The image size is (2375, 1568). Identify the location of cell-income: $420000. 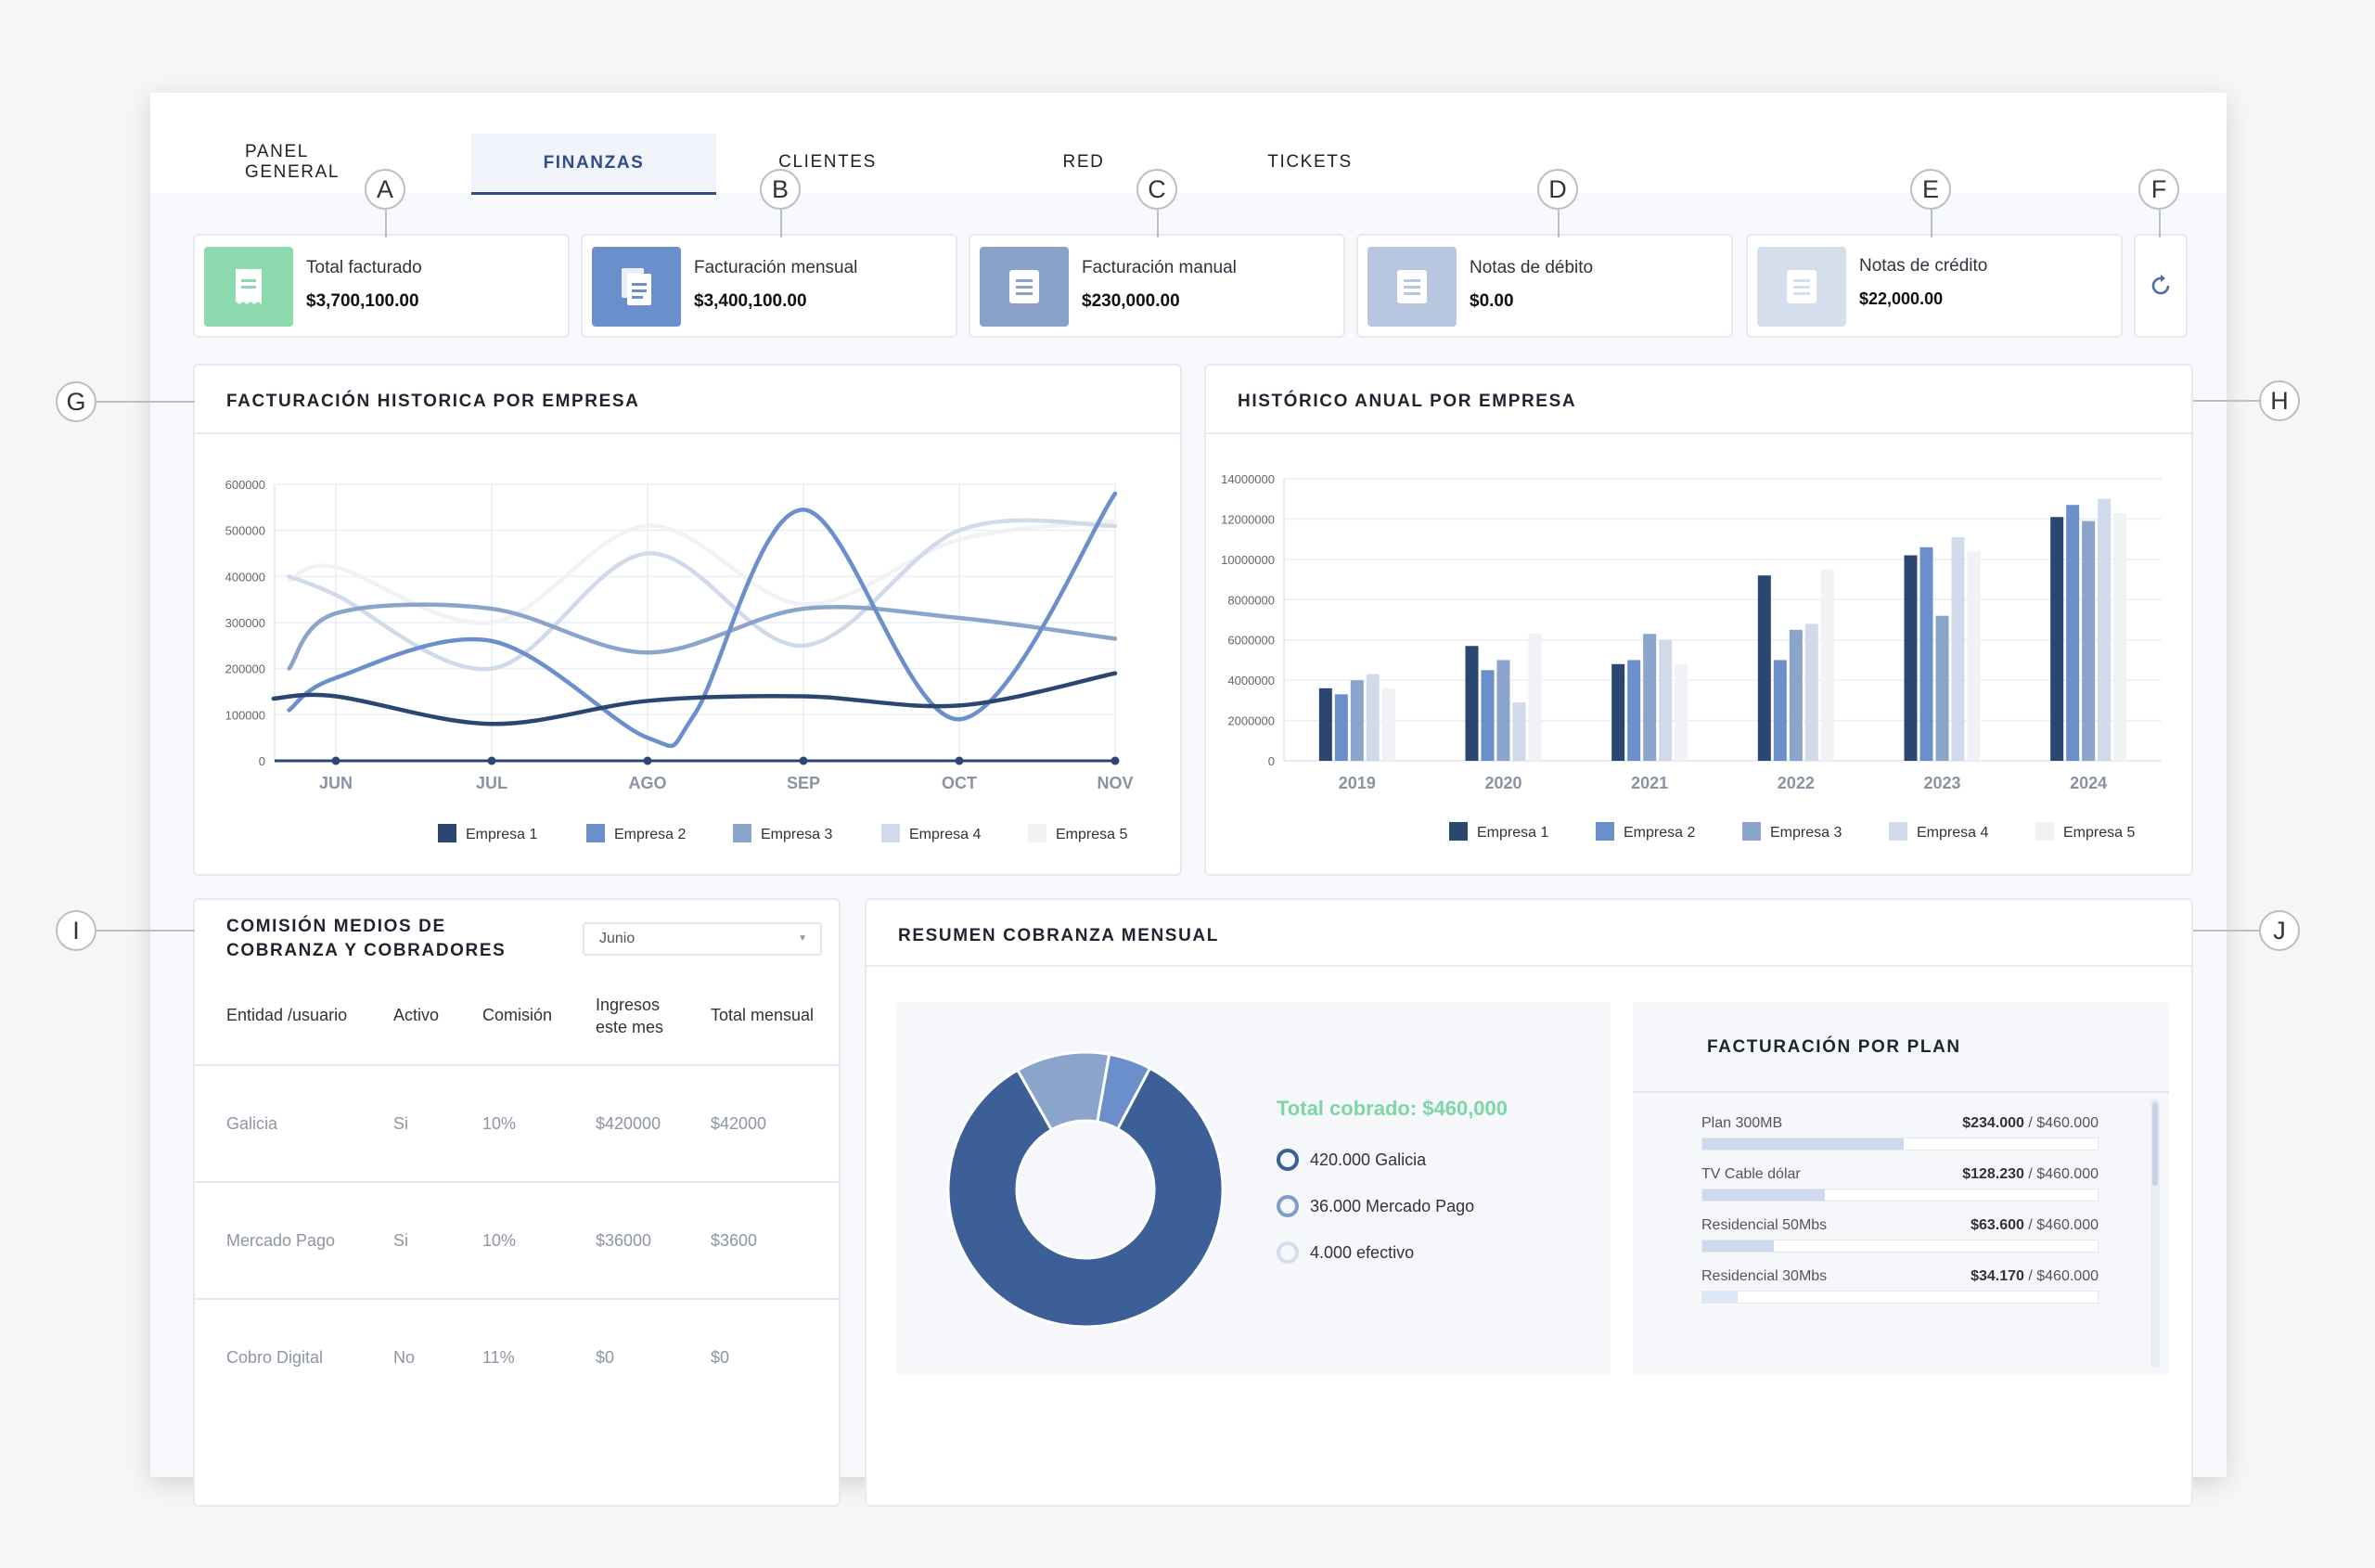
(621, 1124).